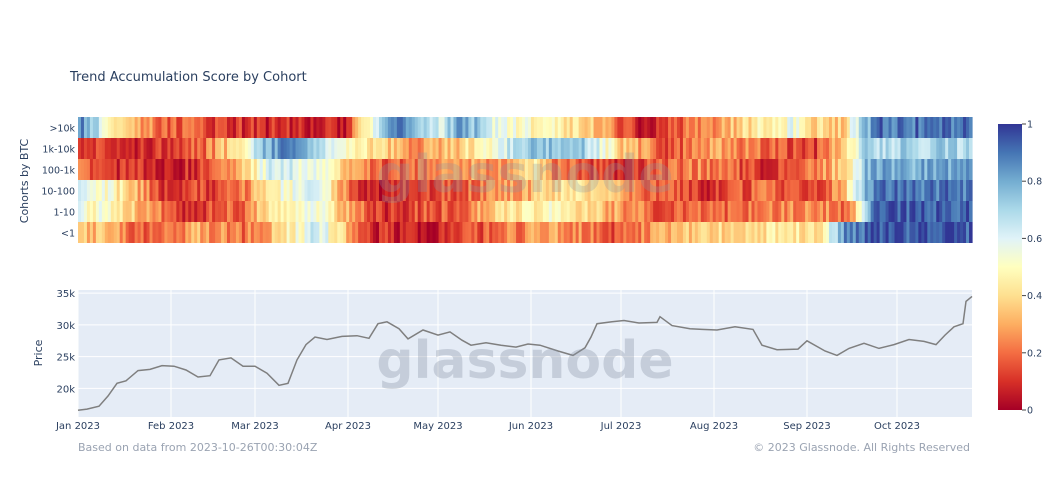 The width and height of the screenshot is (1046, 489). I want to click on heatmap-row-label: 10-100, so click(58, 192).